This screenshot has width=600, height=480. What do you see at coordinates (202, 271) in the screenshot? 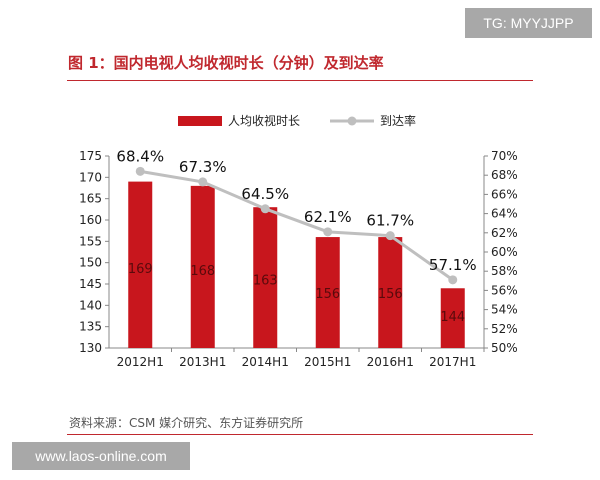
I see `bar-value-label: 168` at bounding box center [202, 271].